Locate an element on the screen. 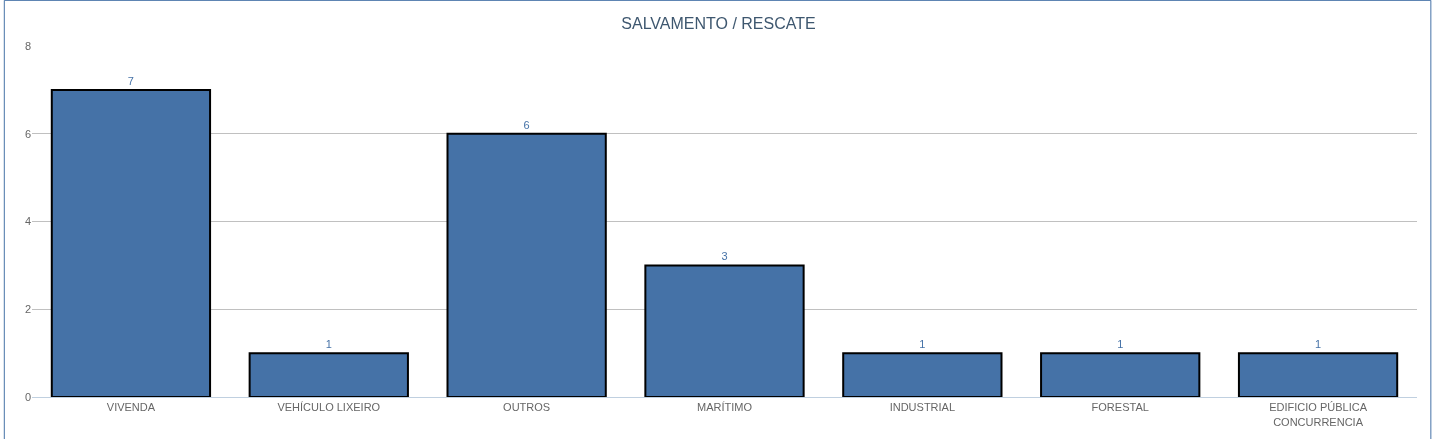 The width and height of the screenshot is (1437, 439). x-tick-label: MARÍTIMO is located at coordinates (725, 407).